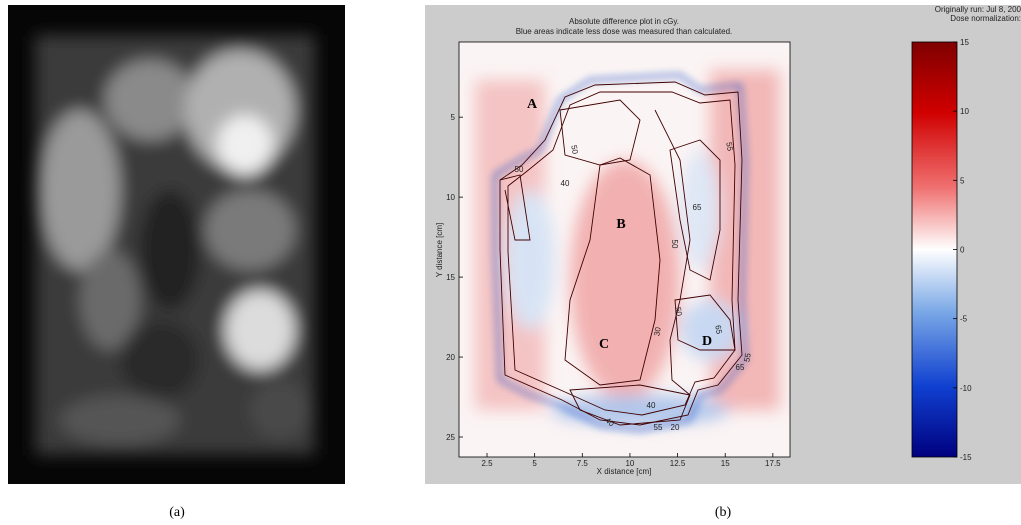  Describe the element at coordinates (964, 111) in the screenshot. I see `colorbar-tick-label: 10` at that location.